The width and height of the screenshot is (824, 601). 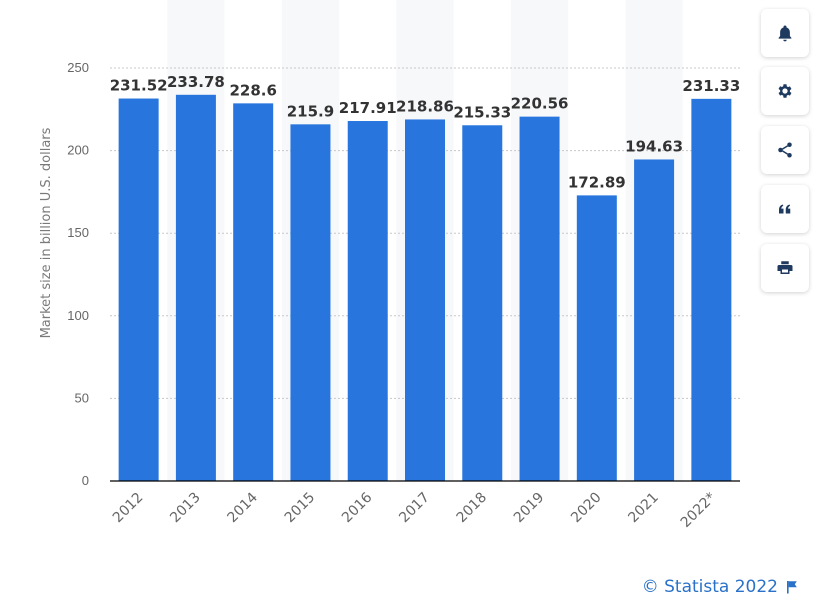 I want to click on value-label: 220.56, so click(x=540, y=104).